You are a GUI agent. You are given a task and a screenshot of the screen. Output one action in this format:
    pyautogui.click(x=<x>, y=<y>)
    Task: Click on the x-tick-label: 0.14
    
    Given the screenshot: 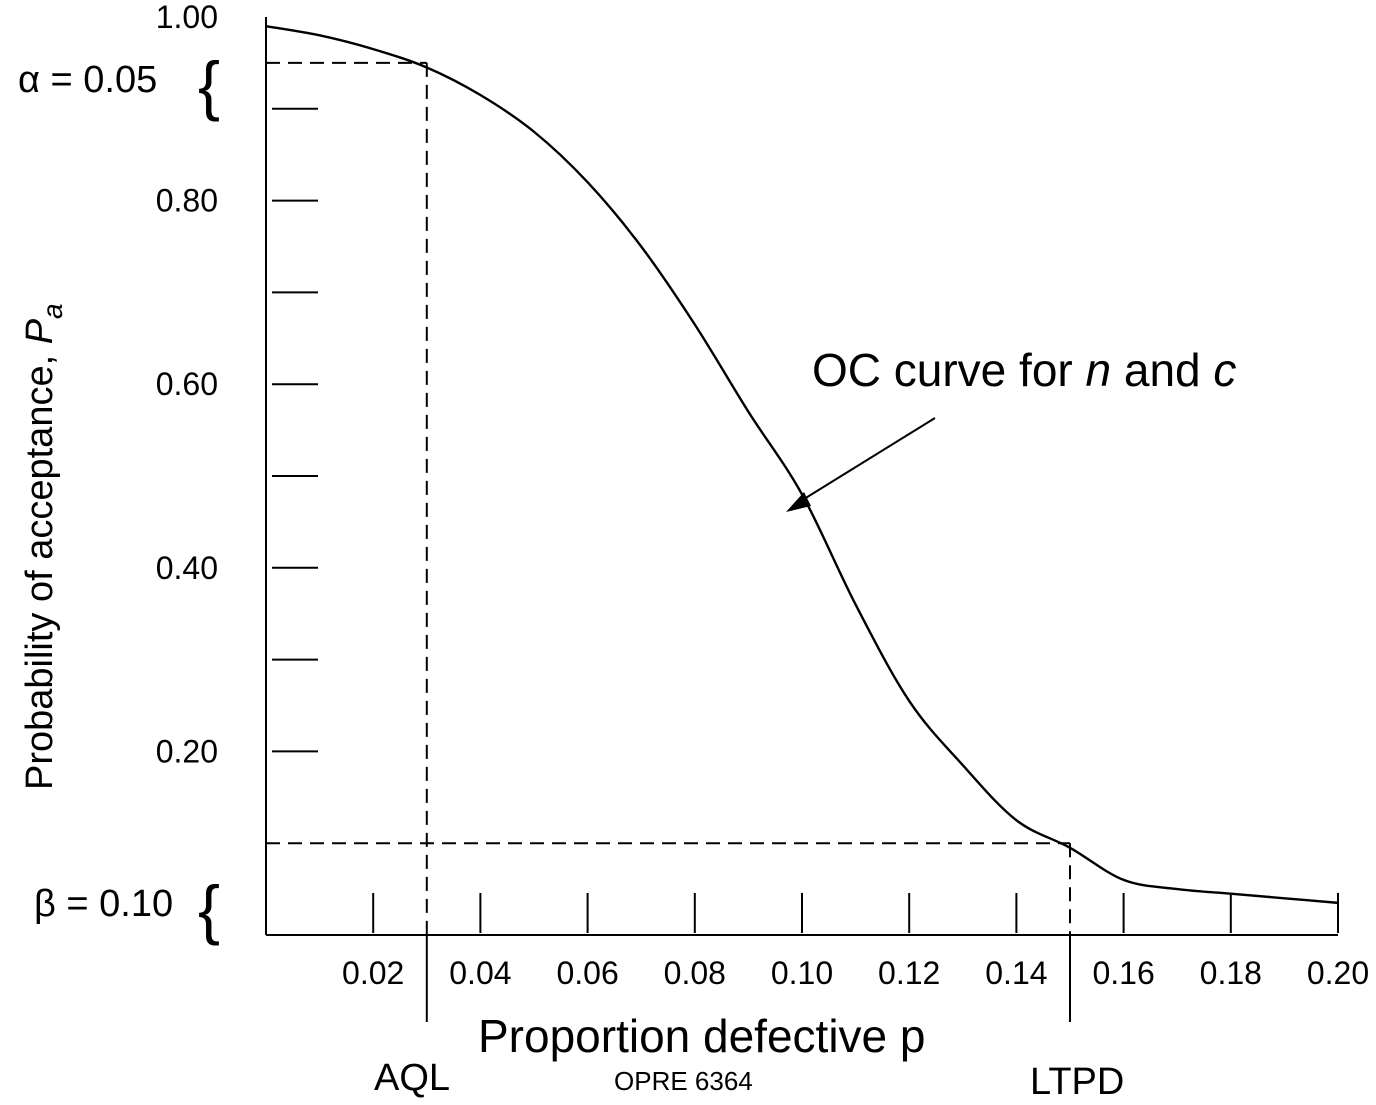 What is the action you would take?
    pyautogui.click(x=1016, y=973)
    